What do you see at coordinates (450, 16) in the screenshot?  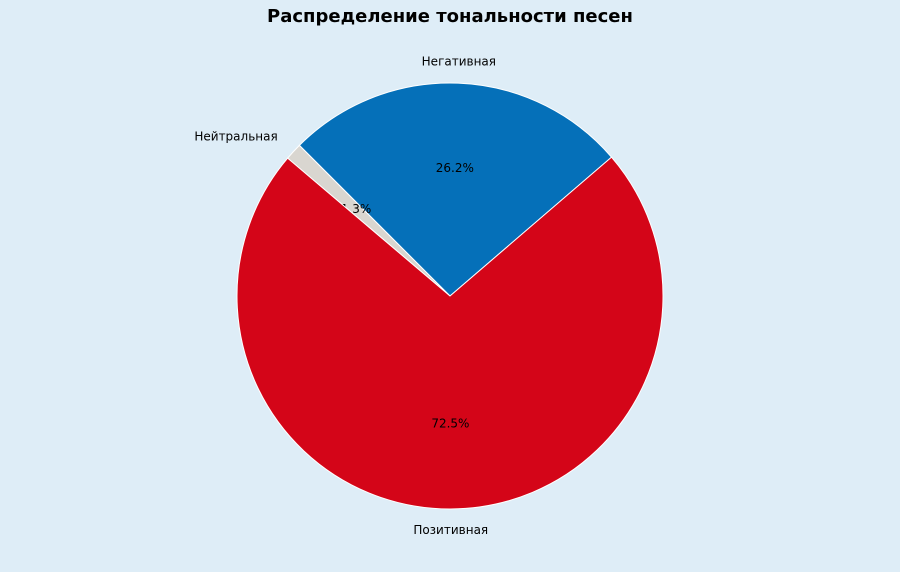 I see `chart-title: Распределение тональности песен` at bounding box center [450, 16].